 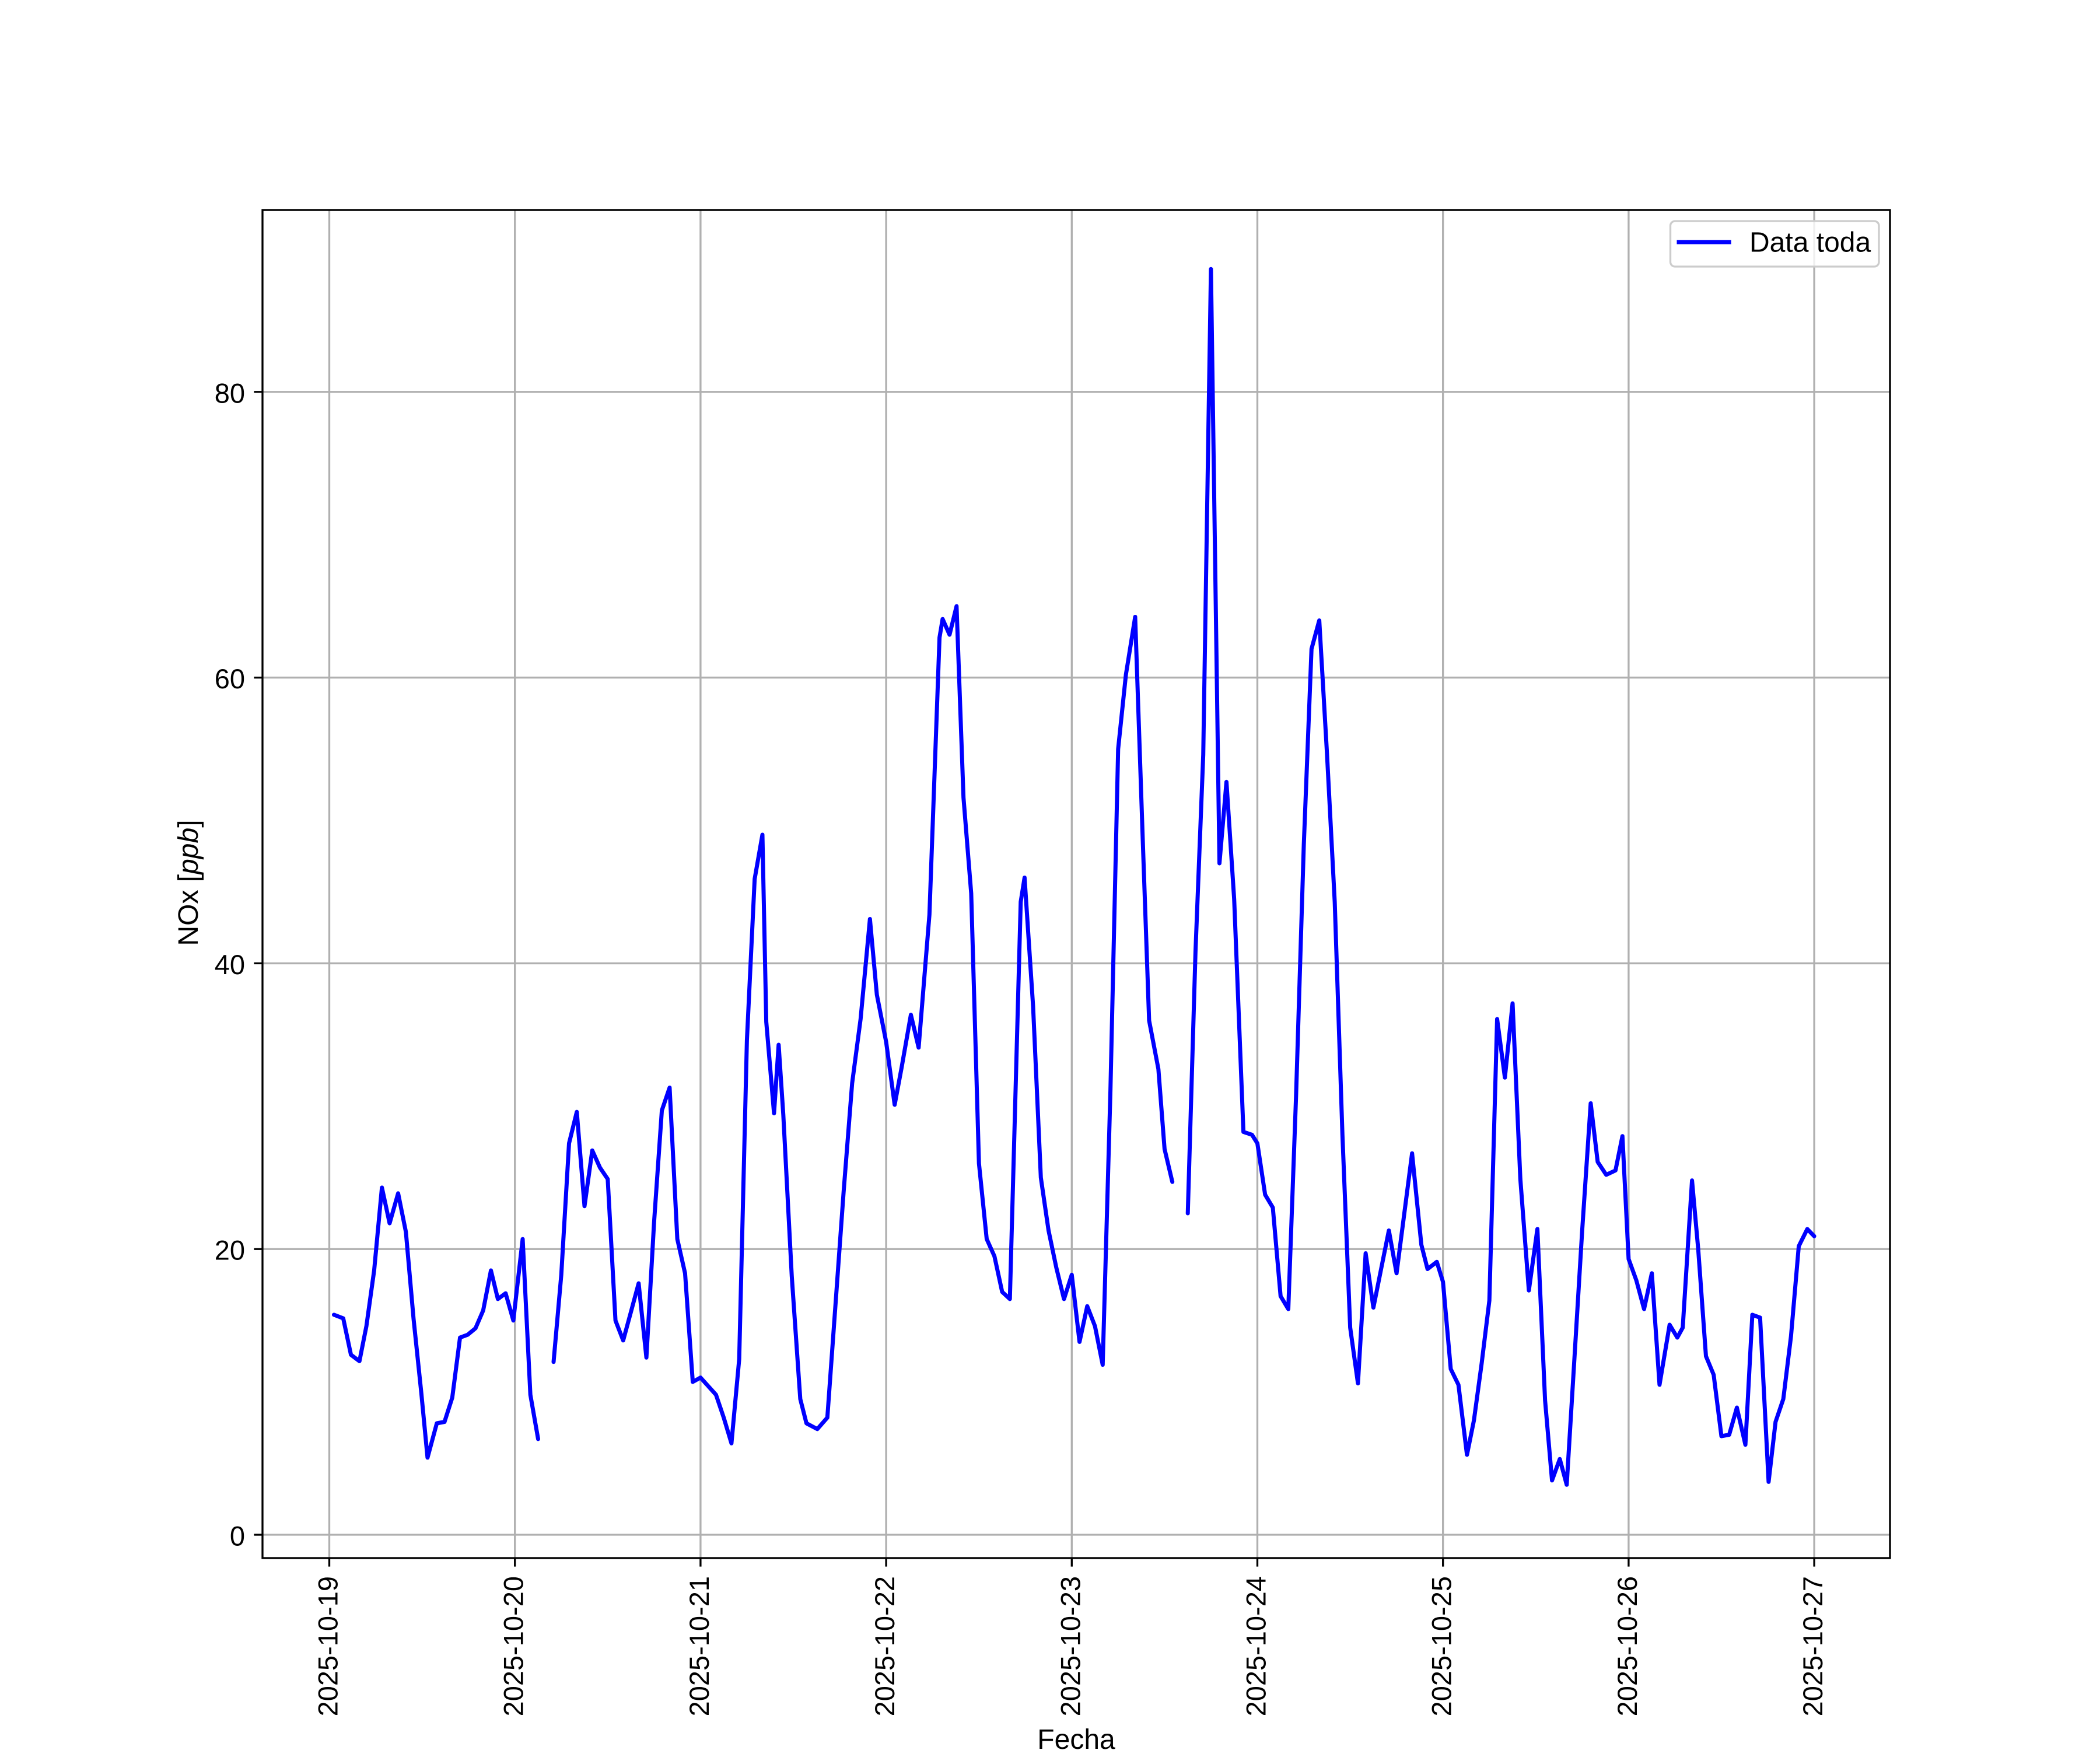 What do you see at coordinates (230, 392) in the screenshot?
I see `svg-text: 80` at bounding box center [230, 392].